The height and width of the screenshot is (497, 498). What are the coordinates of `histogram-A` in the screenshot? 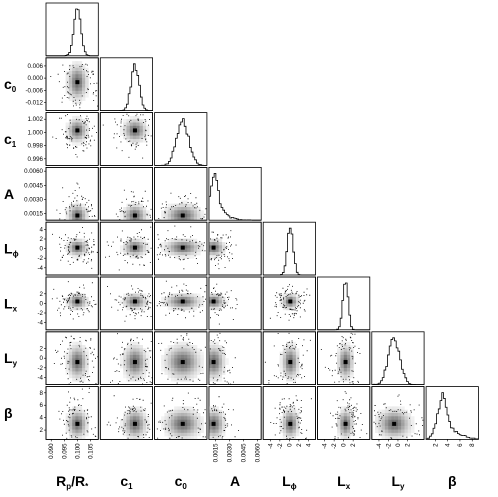 It's located at (235, 197).